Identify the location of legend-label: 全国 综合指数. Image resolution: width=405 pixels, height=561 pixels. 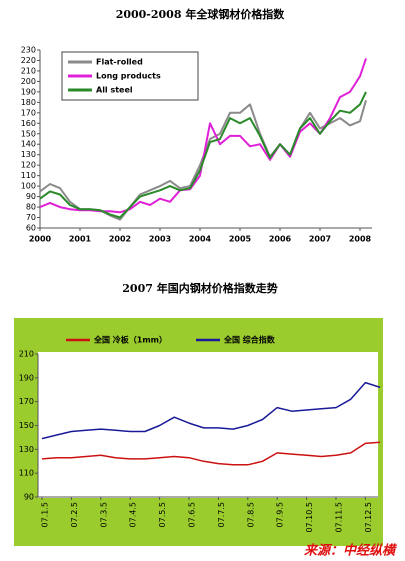
(249, 340).